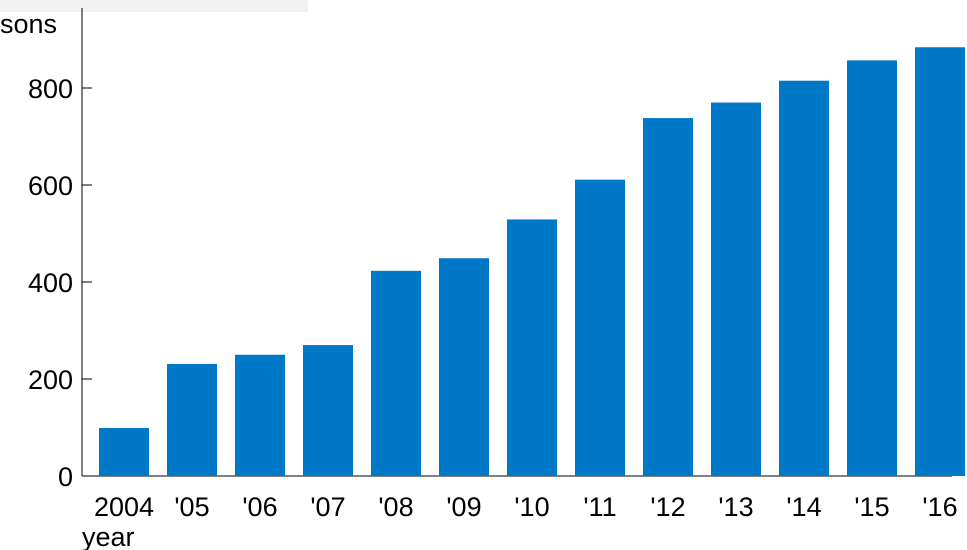 This screenshot has height=550, width=967. What do you see at coordinates (803, 507) in the screenshot?
I see `x-tick-label: '14` at bounding box center [803, 507].